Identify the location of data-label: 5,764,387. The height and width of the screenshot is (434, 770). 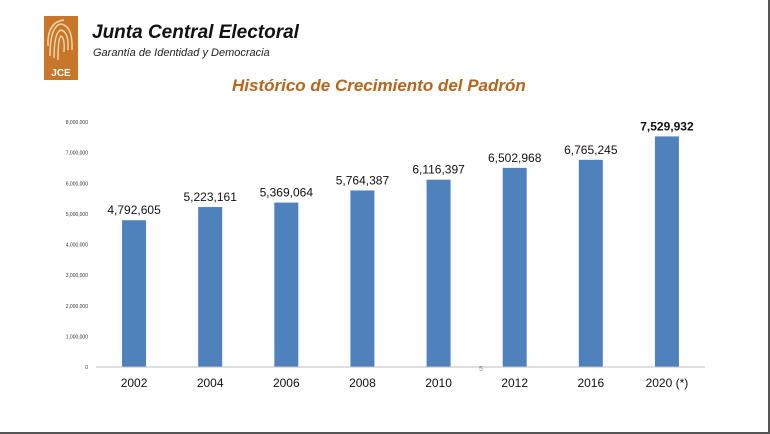
(363, 180).